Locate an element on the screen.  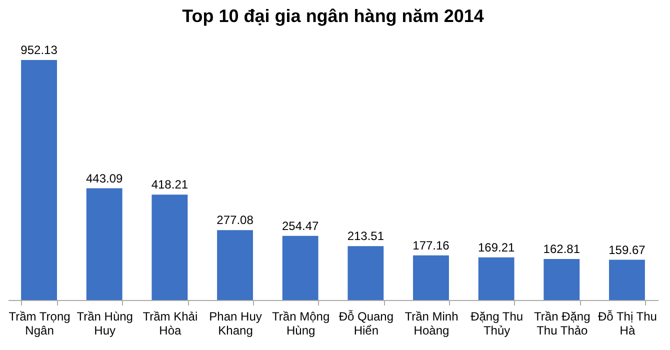
x-tick-label: Trần Mộng Hùng is located at coordinates (301, 324).